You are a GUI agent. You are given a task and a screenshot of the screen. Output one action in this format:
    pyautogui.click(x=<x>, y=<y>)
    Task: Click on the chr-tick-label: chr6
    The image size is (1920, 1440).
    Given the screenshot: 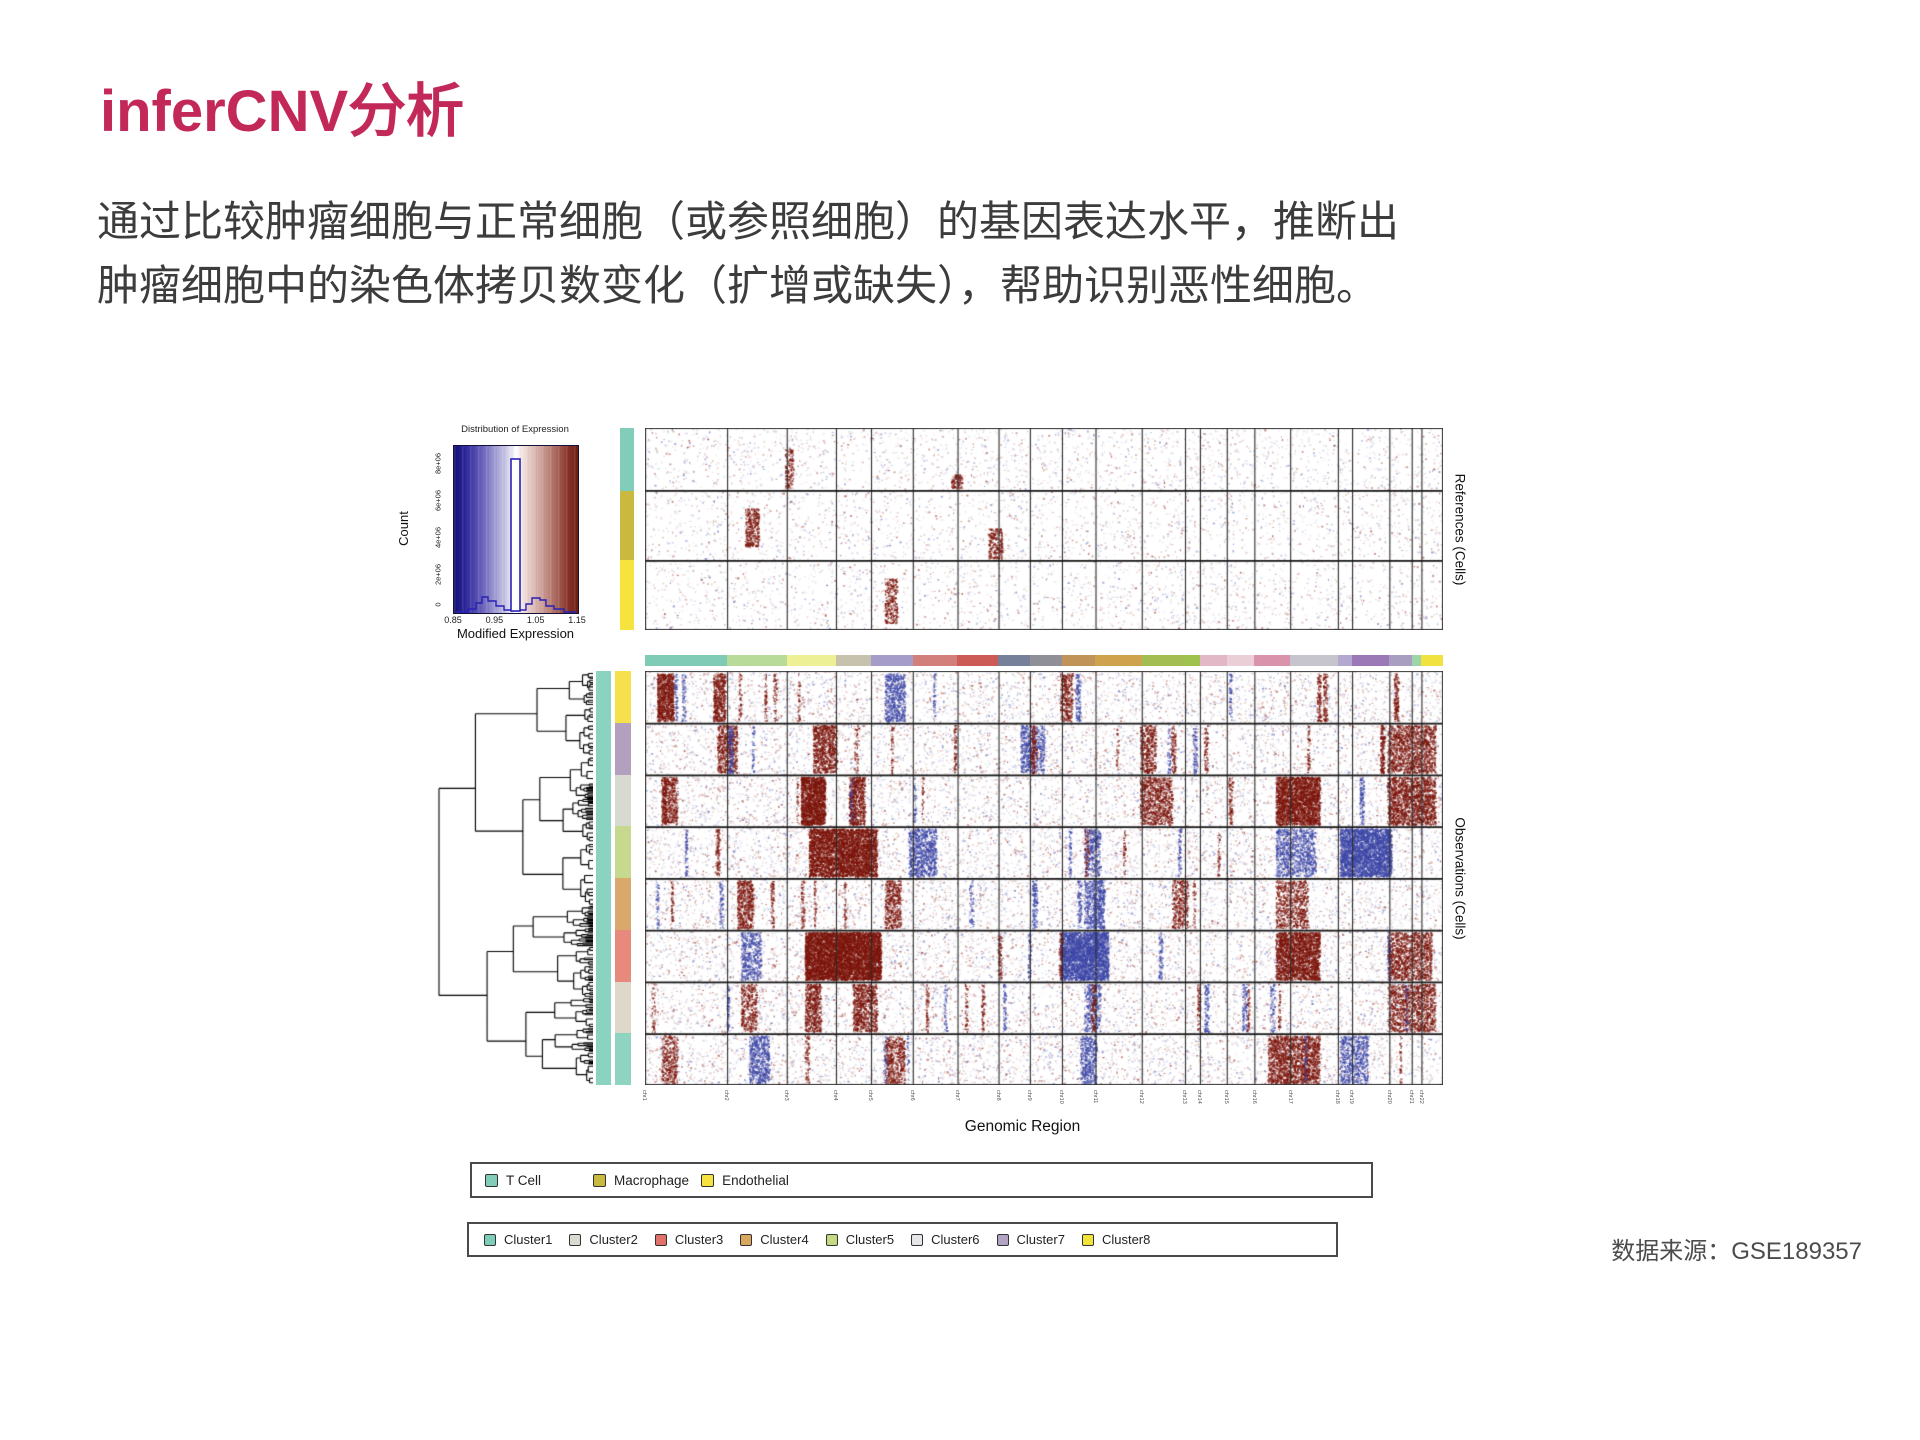 What is the action you would take?
    pyautogui.click(x=912, y=1095)
    